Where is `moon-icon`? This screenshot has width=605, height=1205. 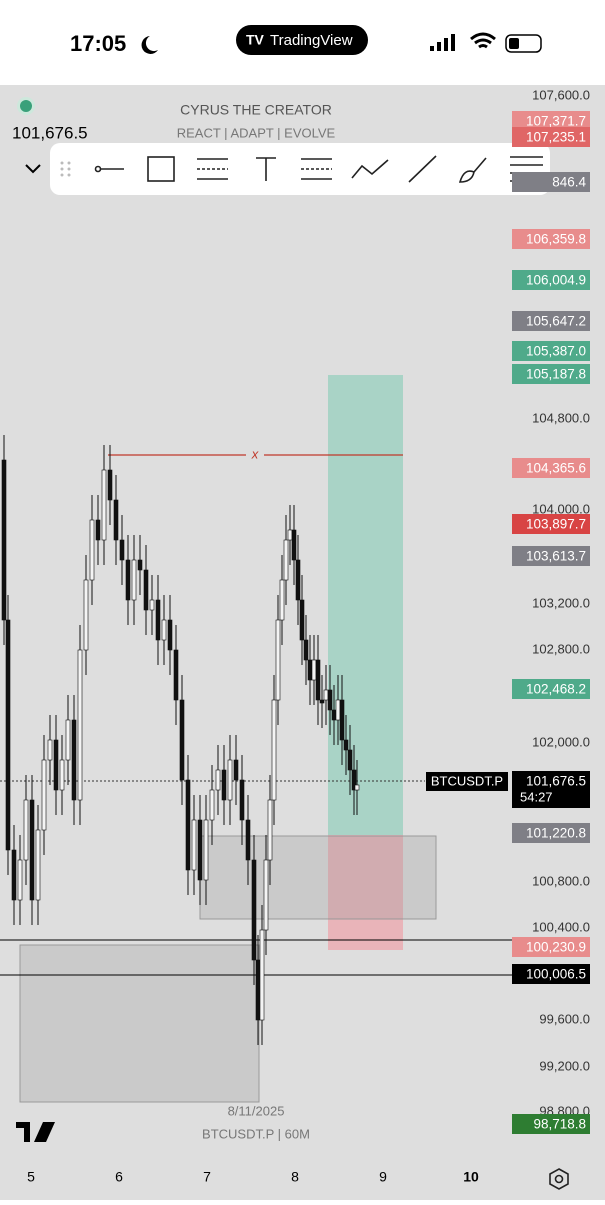
moon-icon is located at coordinates (149, 45).